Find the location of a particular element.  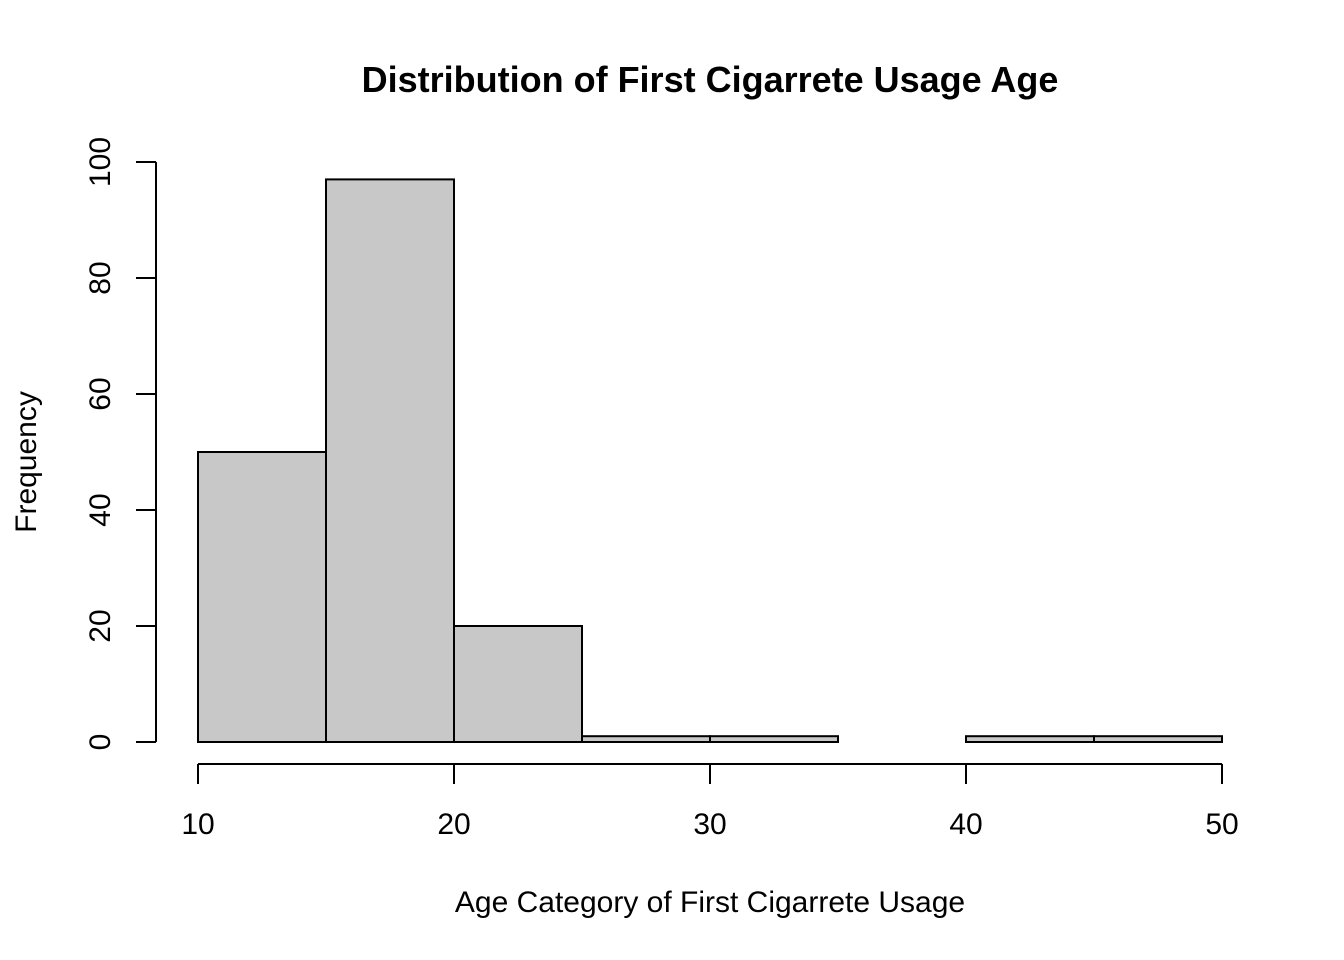

x-tick-label-10: 10 is located at coordinates (197, 824).